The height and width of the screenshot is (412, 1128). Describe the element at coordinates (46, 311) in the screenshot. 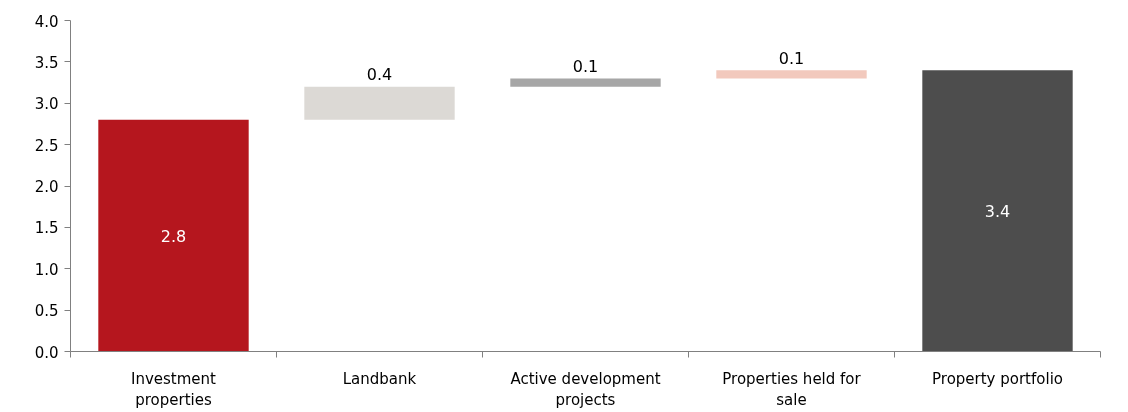

I see `y-tick-label: 0.5` at that location.